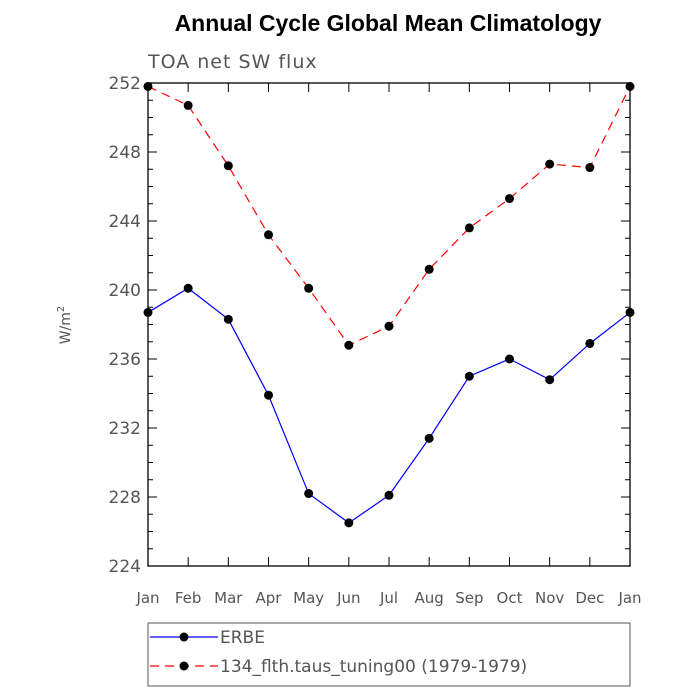  Describe the element at coordinates (589, 598) in the screenshot. I see `x-tick-label: Dec` at that location.